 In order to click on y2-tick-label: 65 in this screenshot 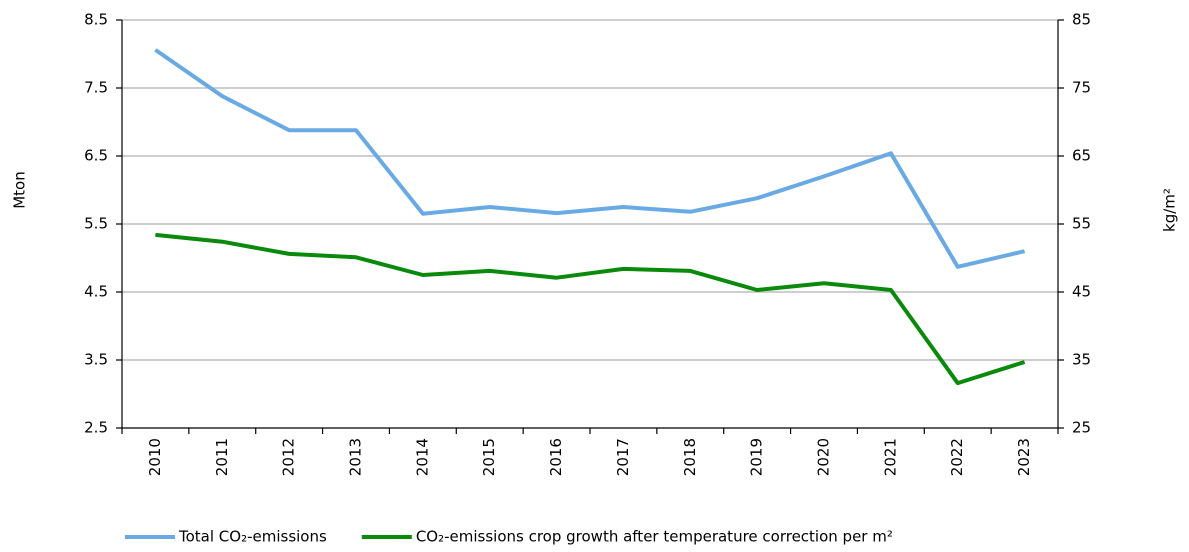, I will do `click(1081, 156)`.